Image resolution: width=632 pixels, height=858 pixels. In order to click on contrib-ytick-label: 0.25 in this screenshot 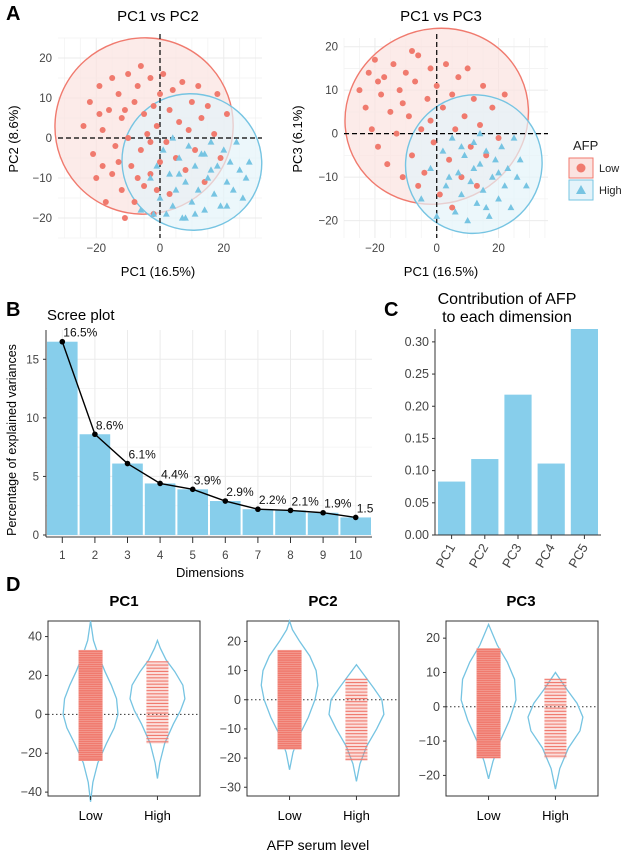, I will do `click(417, 374)`.